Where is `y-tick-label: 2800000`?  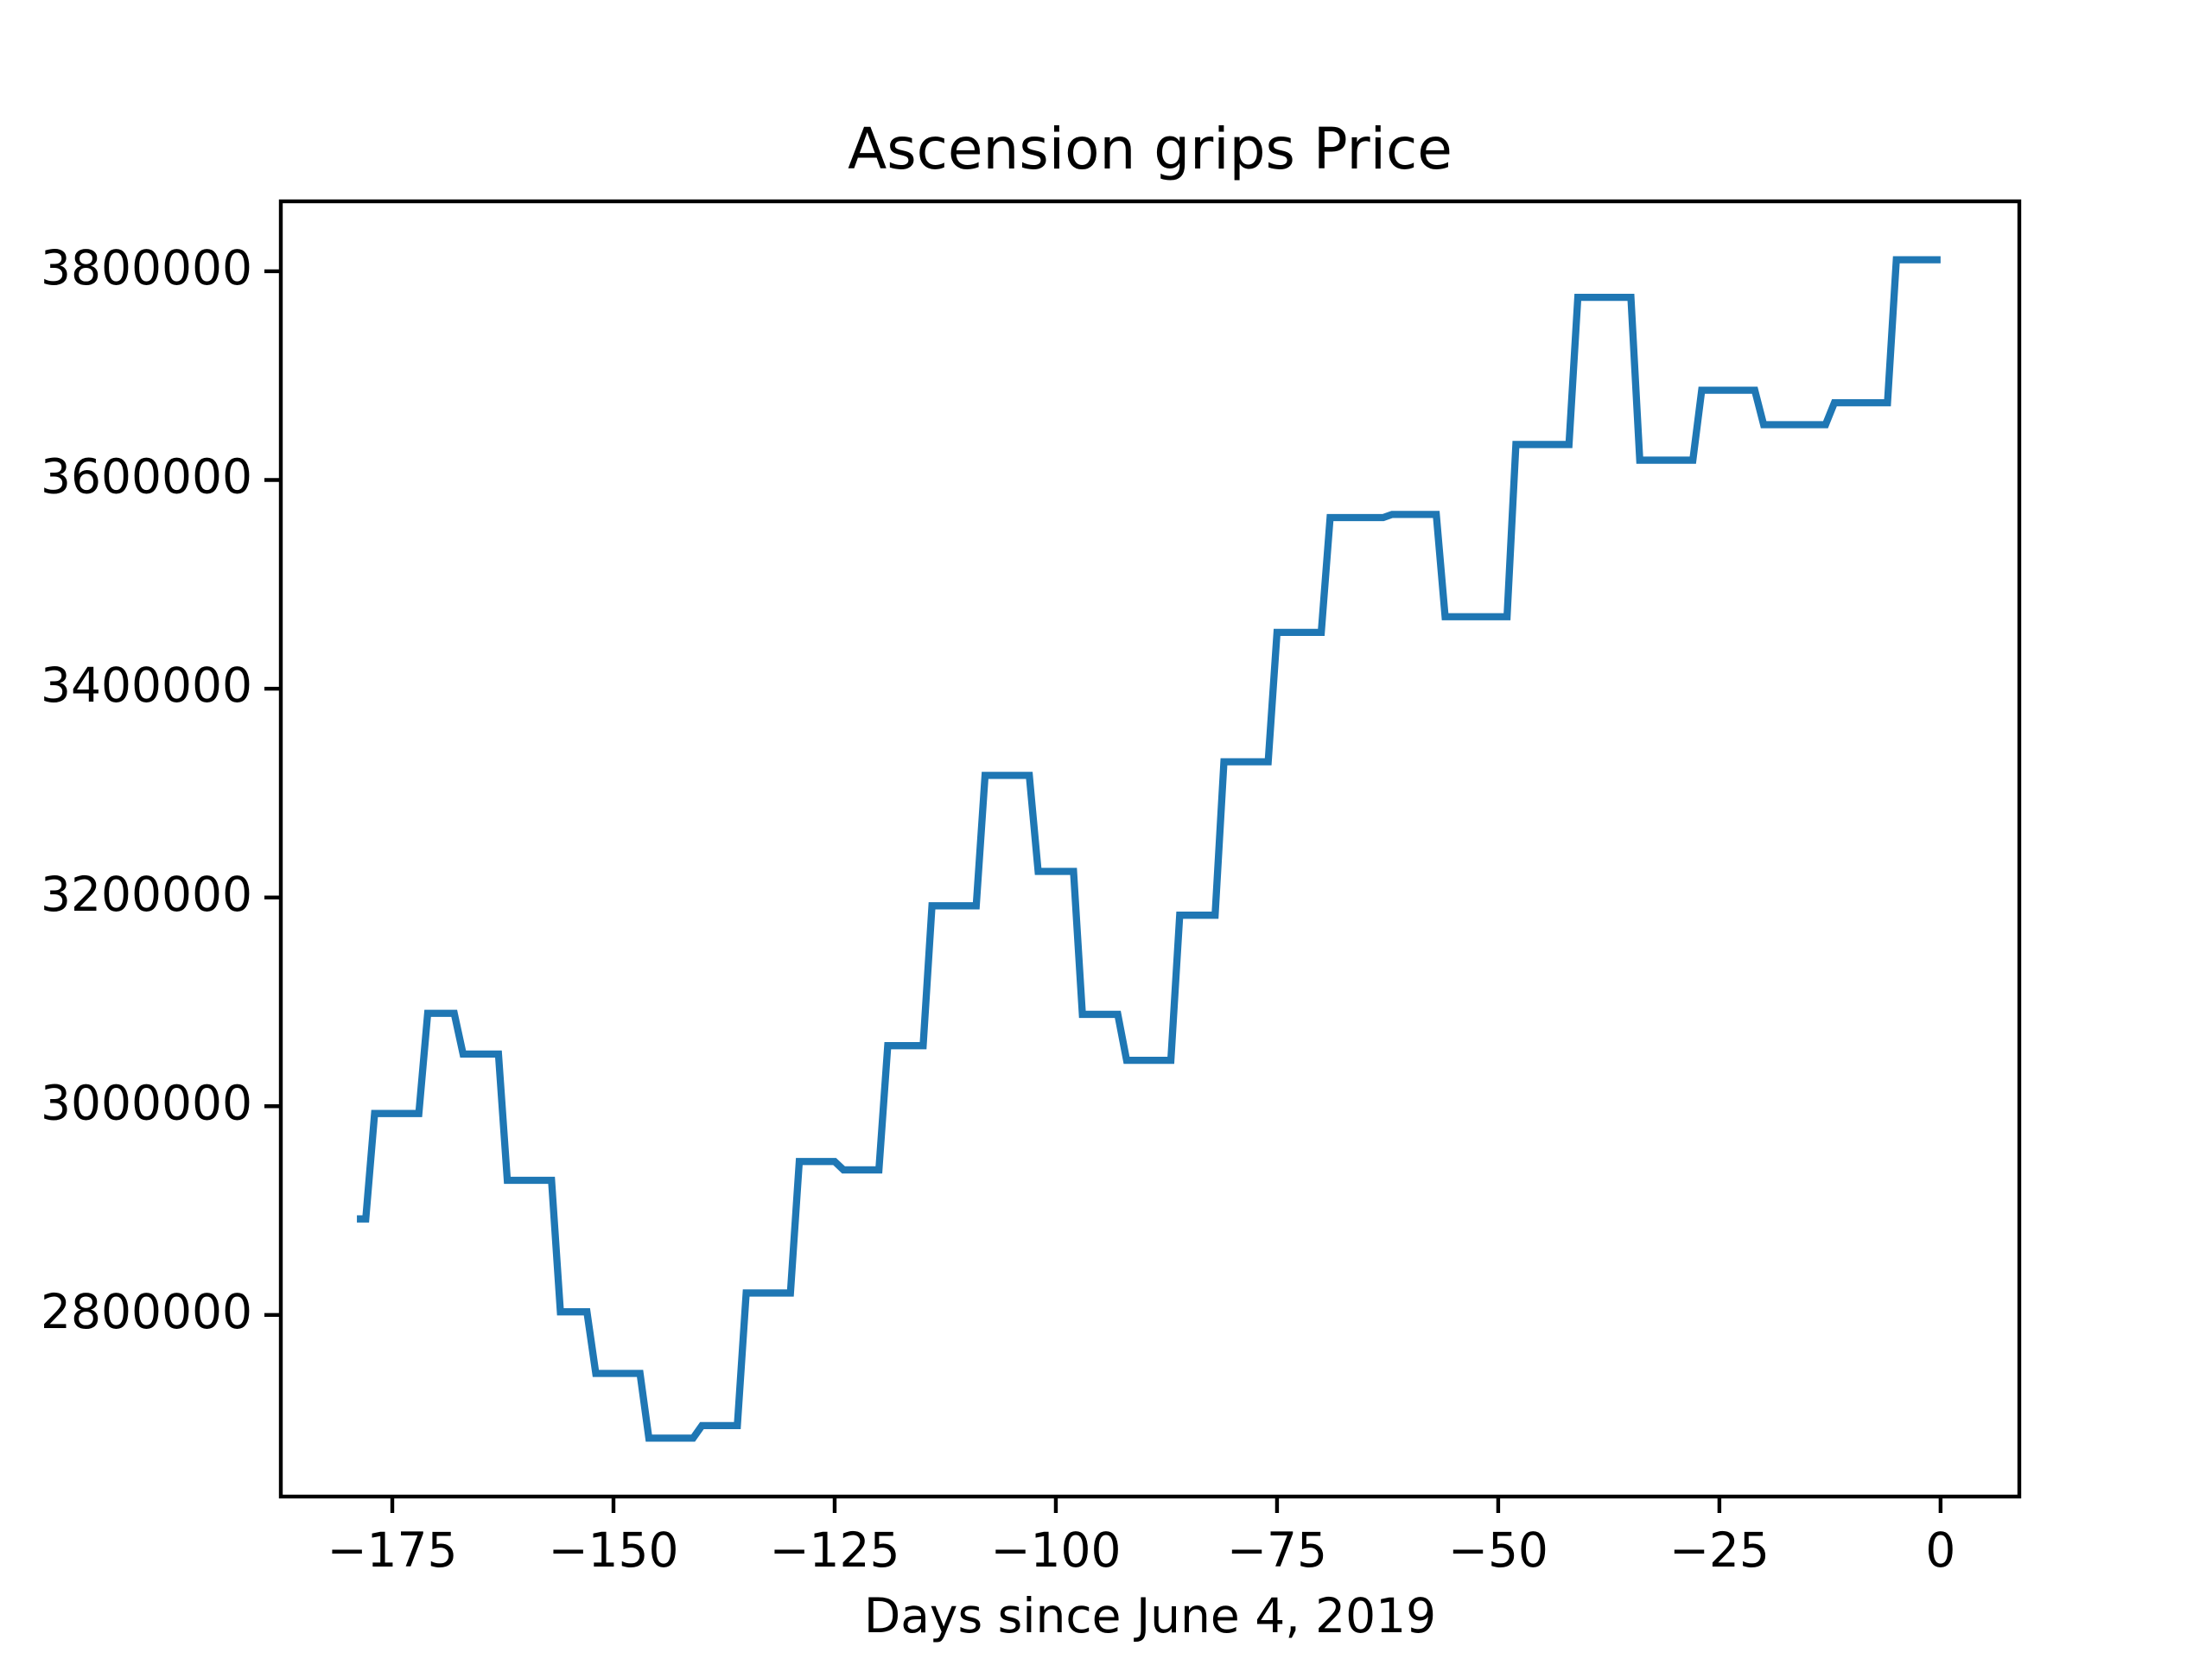
y-tick-label: 2800000 is located at coordinates (146, 1311).